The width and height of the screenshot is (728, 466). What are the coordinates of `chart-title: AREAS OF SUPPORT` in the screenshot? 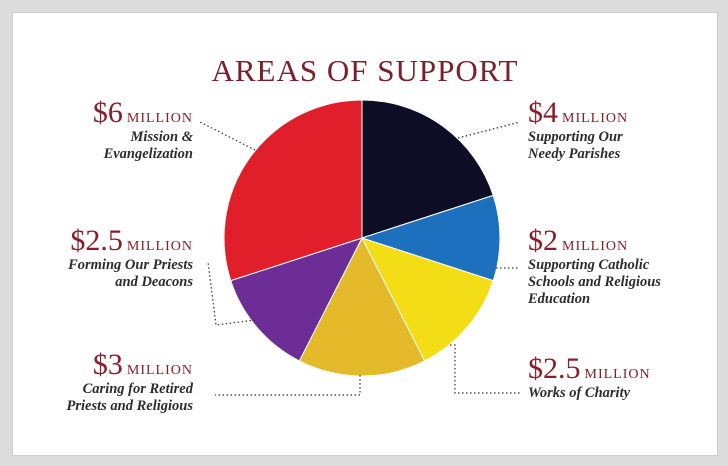 It's located at (365, 70).